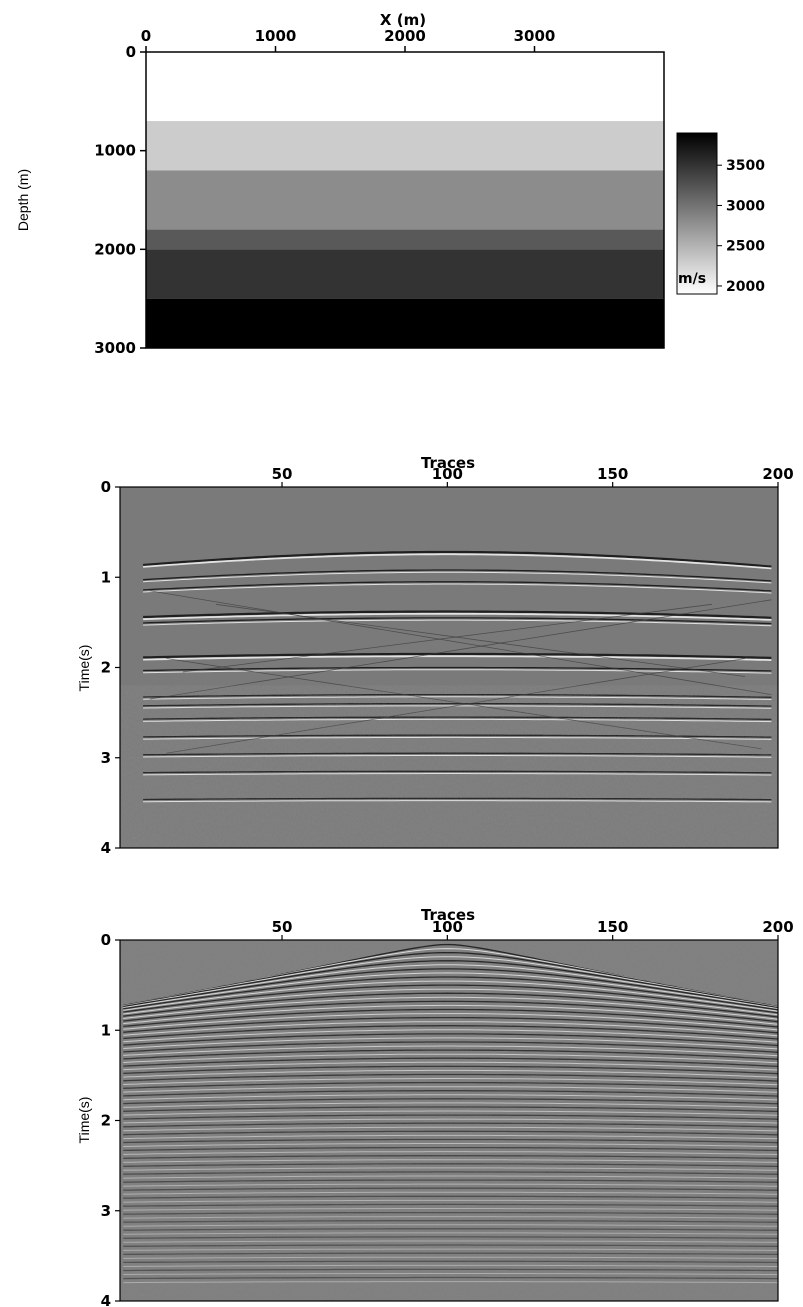  Describe the element at coordinates (745, 287) in the screenshot. I see `colorbar-tick-label-0: 2000` at that location.